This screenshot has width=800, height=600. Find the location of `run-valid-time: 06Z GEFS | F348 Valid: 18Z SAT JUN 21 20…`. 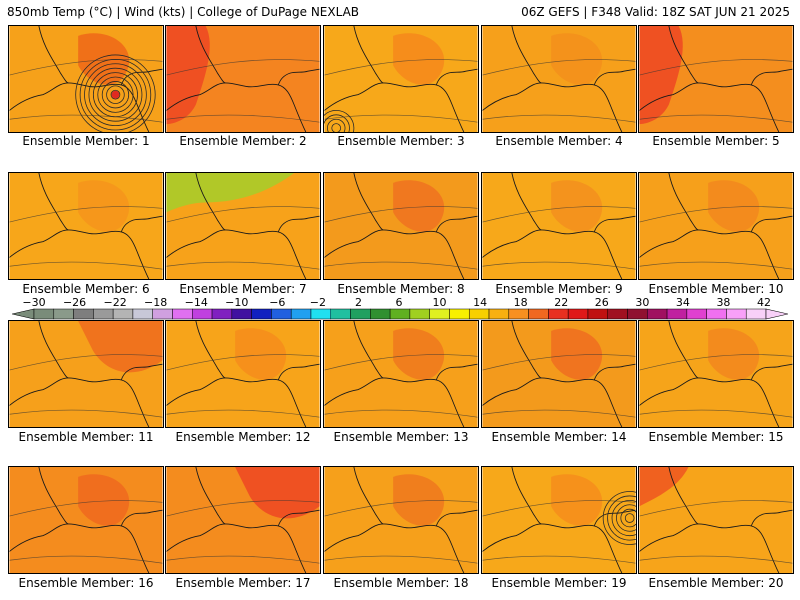

run-valid-time: 06Z GEFS | F348 Valid: 18Z SAT JUN 21 20… is located at coordinates (655, 12).